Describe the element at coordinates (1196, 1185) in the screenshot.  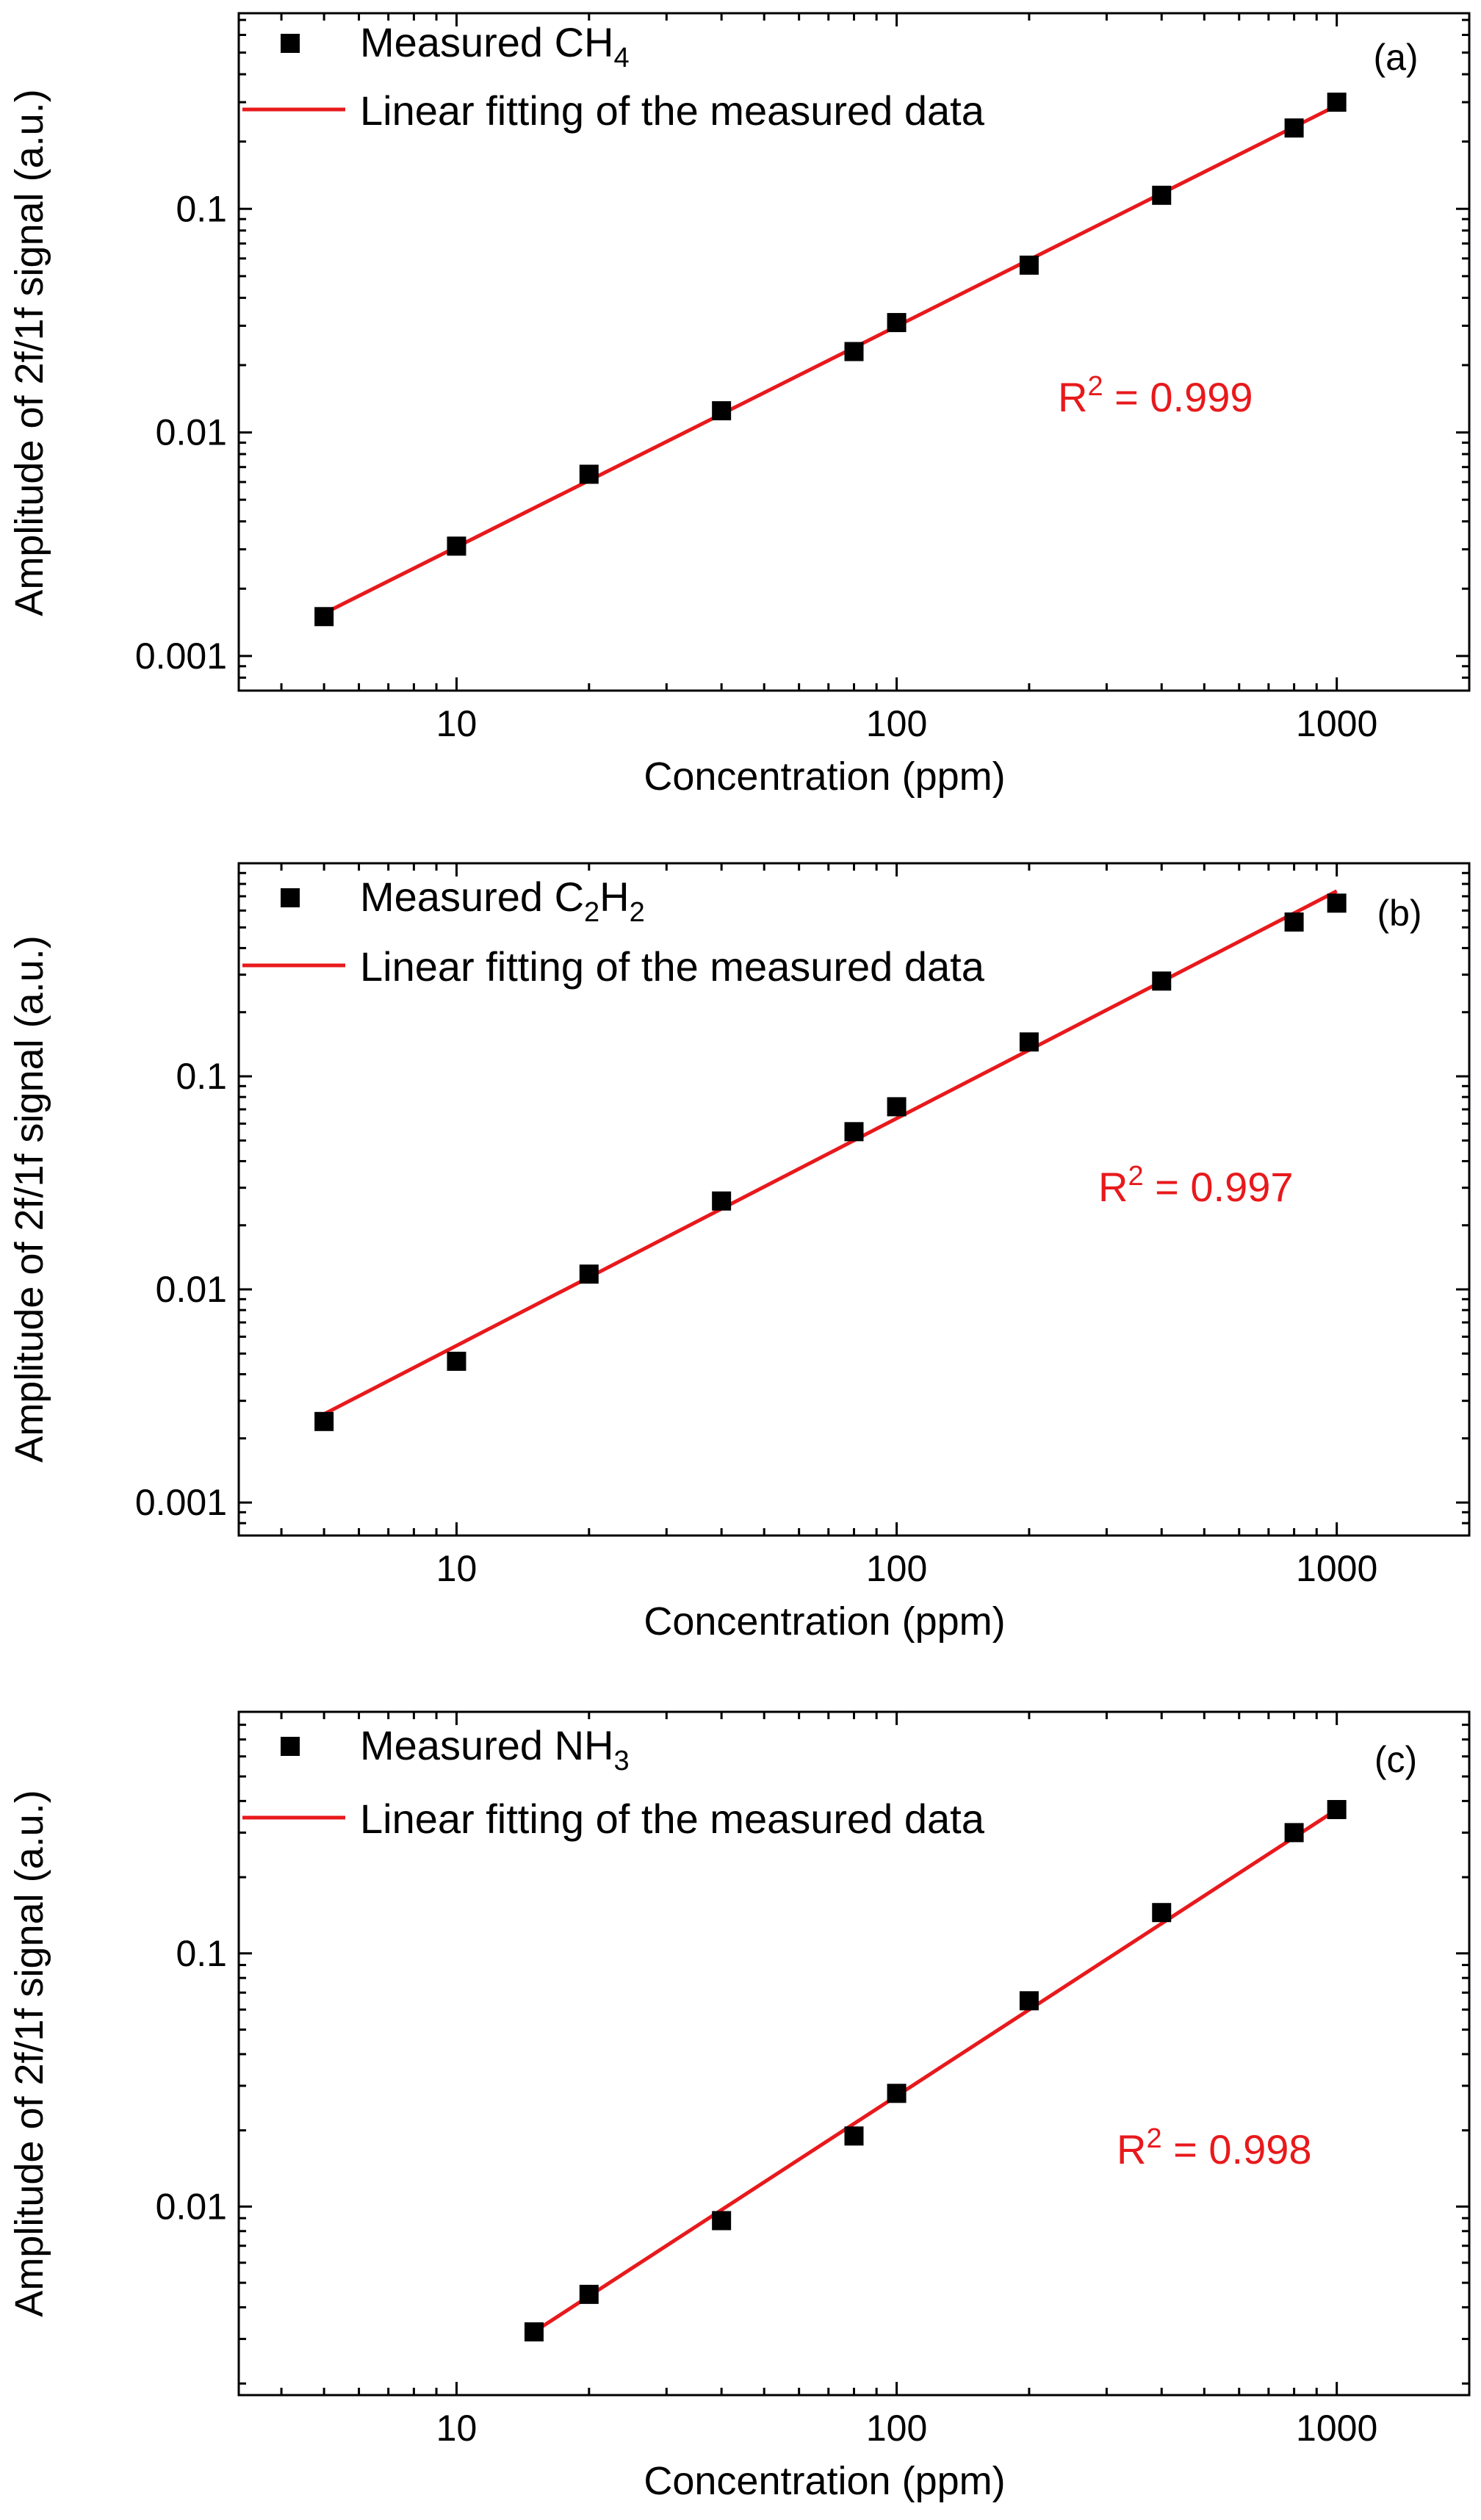
I see `r-squared-annotation: R2 = 0.997` at that location.